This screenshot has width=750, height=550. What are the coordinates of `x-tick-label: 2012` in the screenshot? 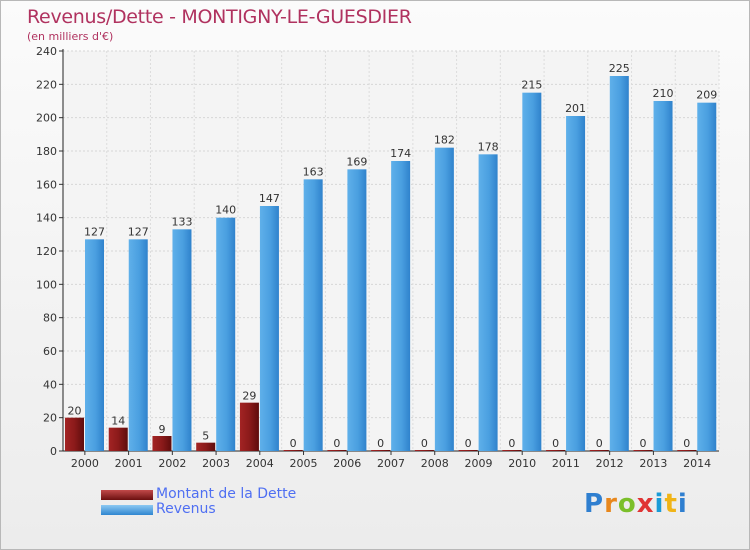 It's located at (610, 463).